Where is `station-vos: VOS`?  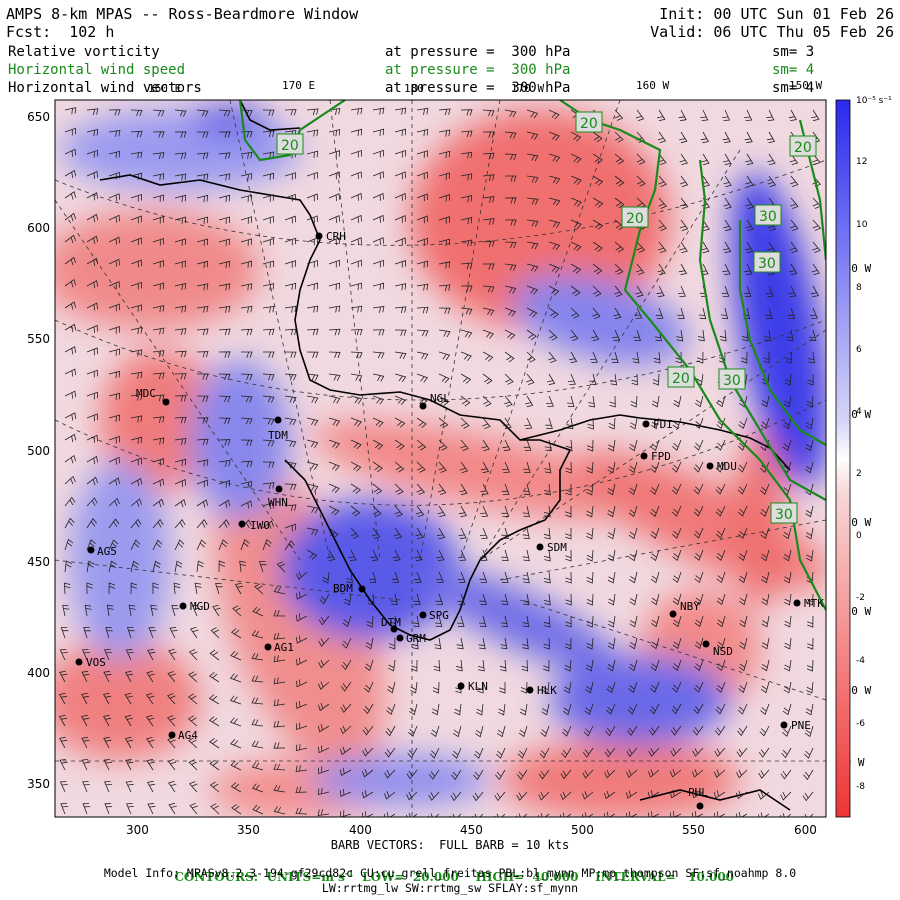
station-vos: VOS is located at coordinates (90, 662).